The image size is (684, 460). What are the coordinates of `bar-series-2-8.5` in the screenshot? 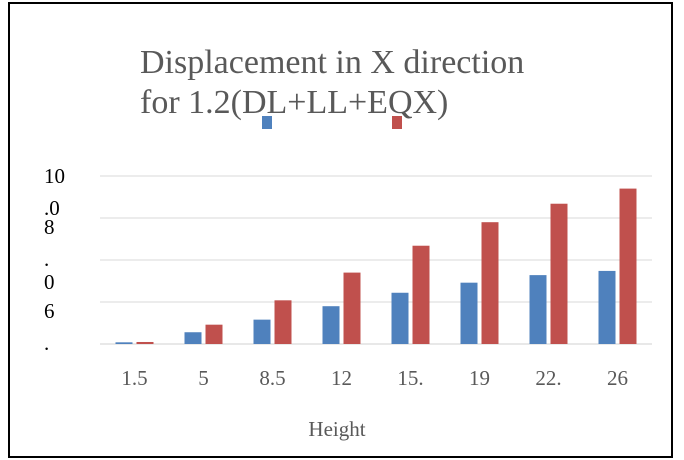 It's located at (283, 322).